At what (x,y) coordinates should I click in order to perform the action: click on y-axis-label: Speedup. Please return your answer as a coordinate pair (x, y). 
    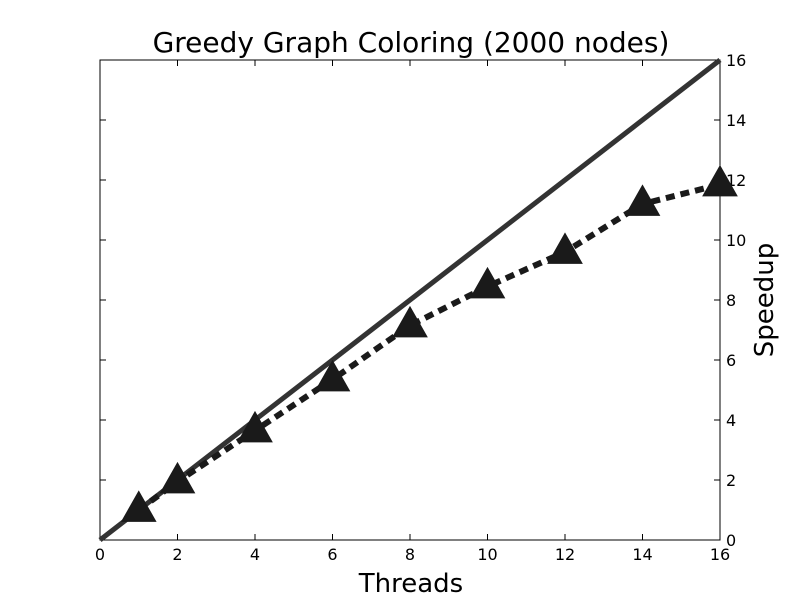
    Looking at the image, I should click on (765, 300).